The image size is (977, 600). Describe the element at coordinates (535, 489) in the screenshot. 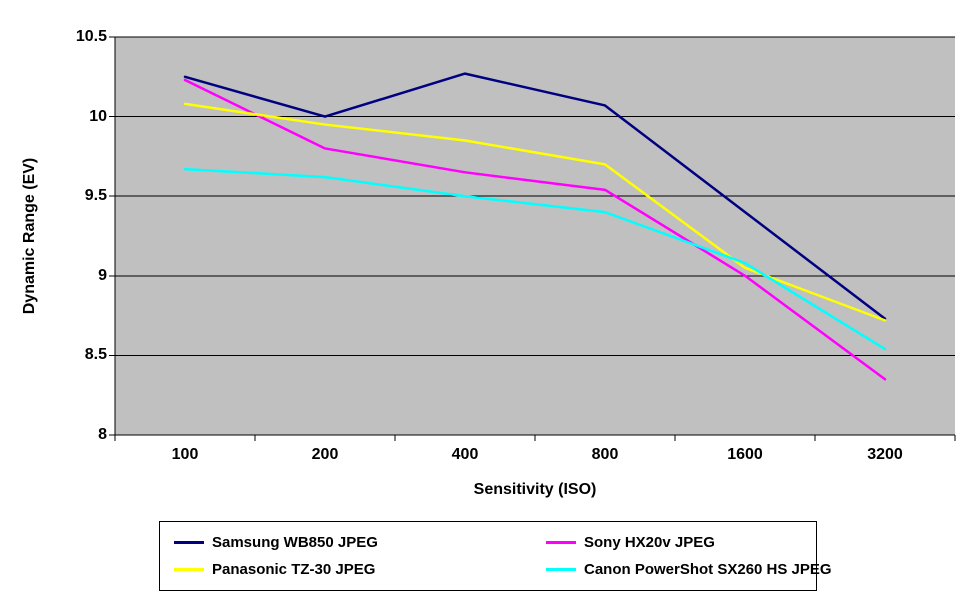

I see `x-axis-title: Sensitivity (ISO)` at that location.